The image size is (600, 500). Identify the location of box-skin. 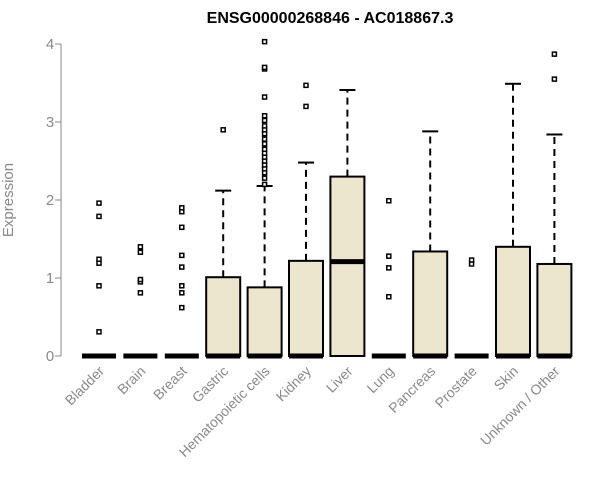
(513, 220).